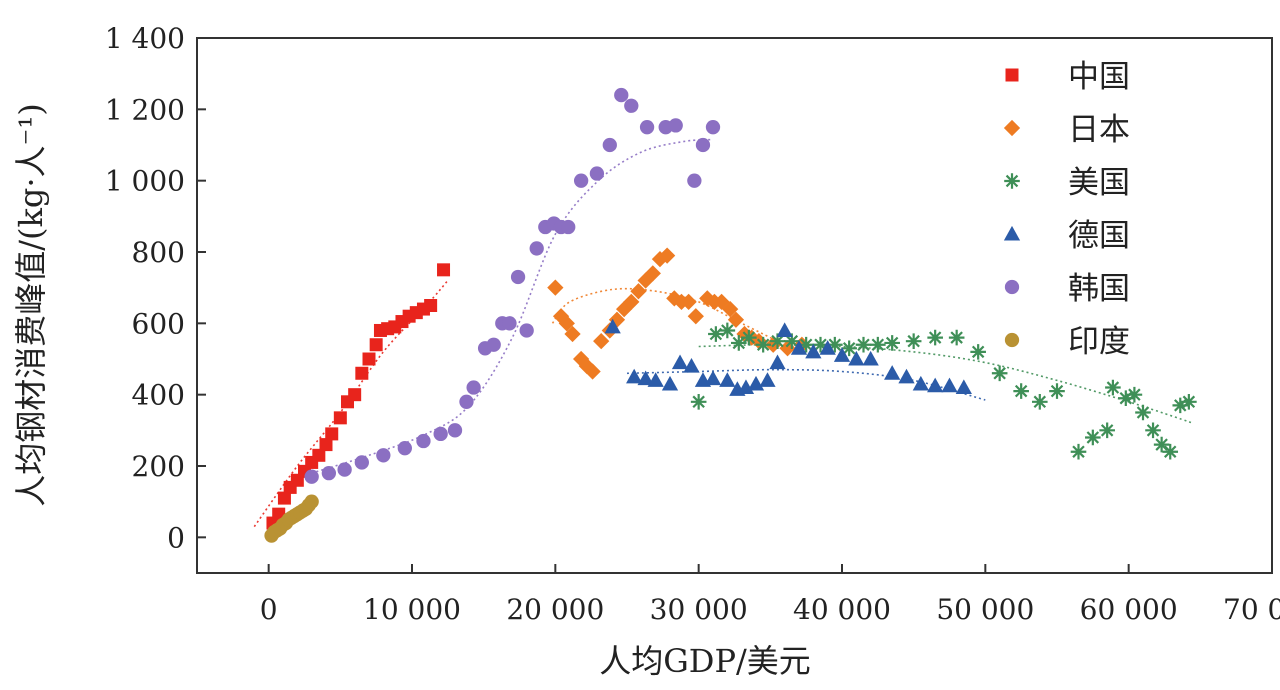 The width and height of the screenshot is (1280, 690). What do you see at coordinates (269, 609) in the screenshot?
I see `x-tick-label: 0` at bounding box center [269, 609].